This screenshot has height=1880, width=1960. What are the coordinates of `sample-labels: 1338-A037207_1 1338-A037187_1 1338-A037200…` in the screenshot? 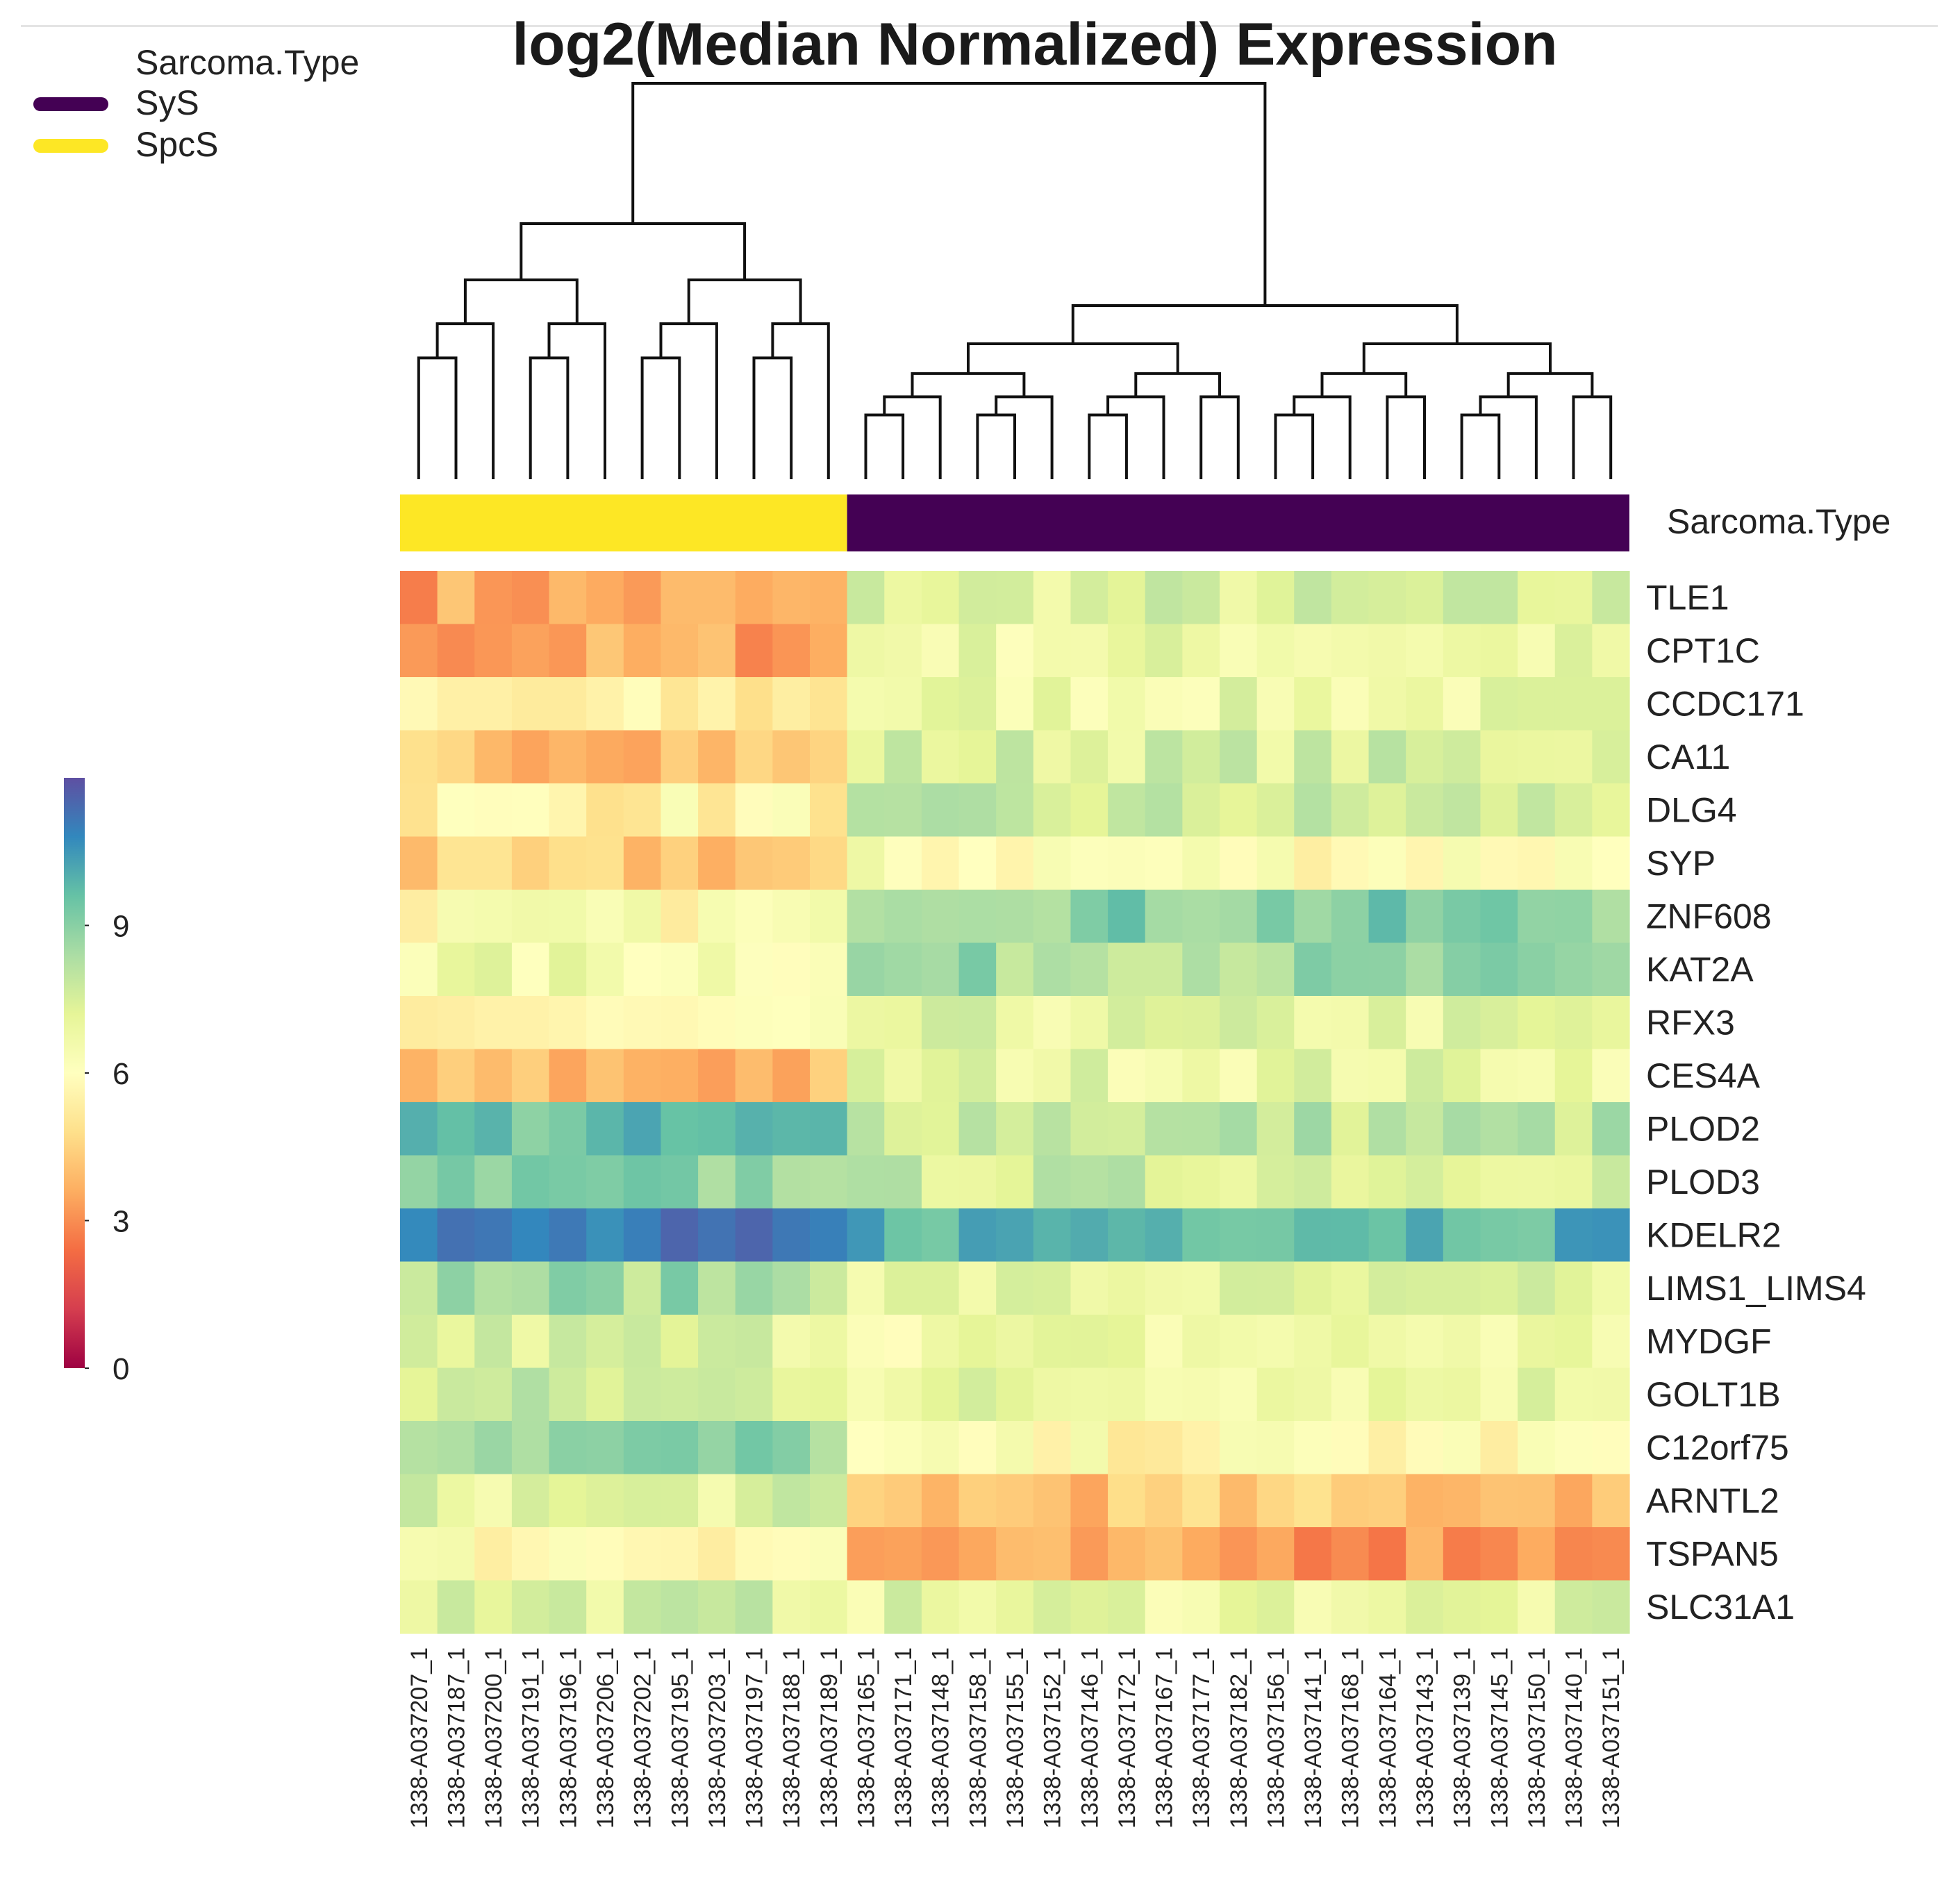 It's located at (1016, 1738).